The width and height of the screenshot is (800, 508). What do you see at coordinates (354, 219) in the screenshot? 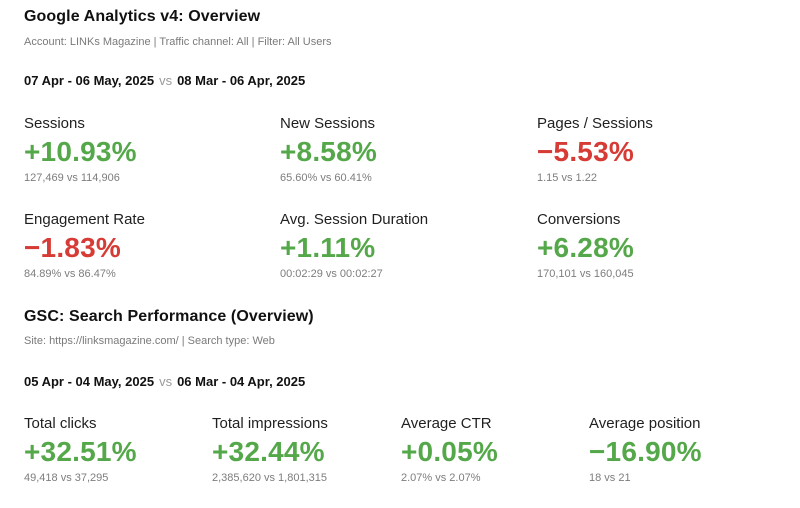
I see `metric-label: Avg. Session Duration` at bounding box center [354, 219].